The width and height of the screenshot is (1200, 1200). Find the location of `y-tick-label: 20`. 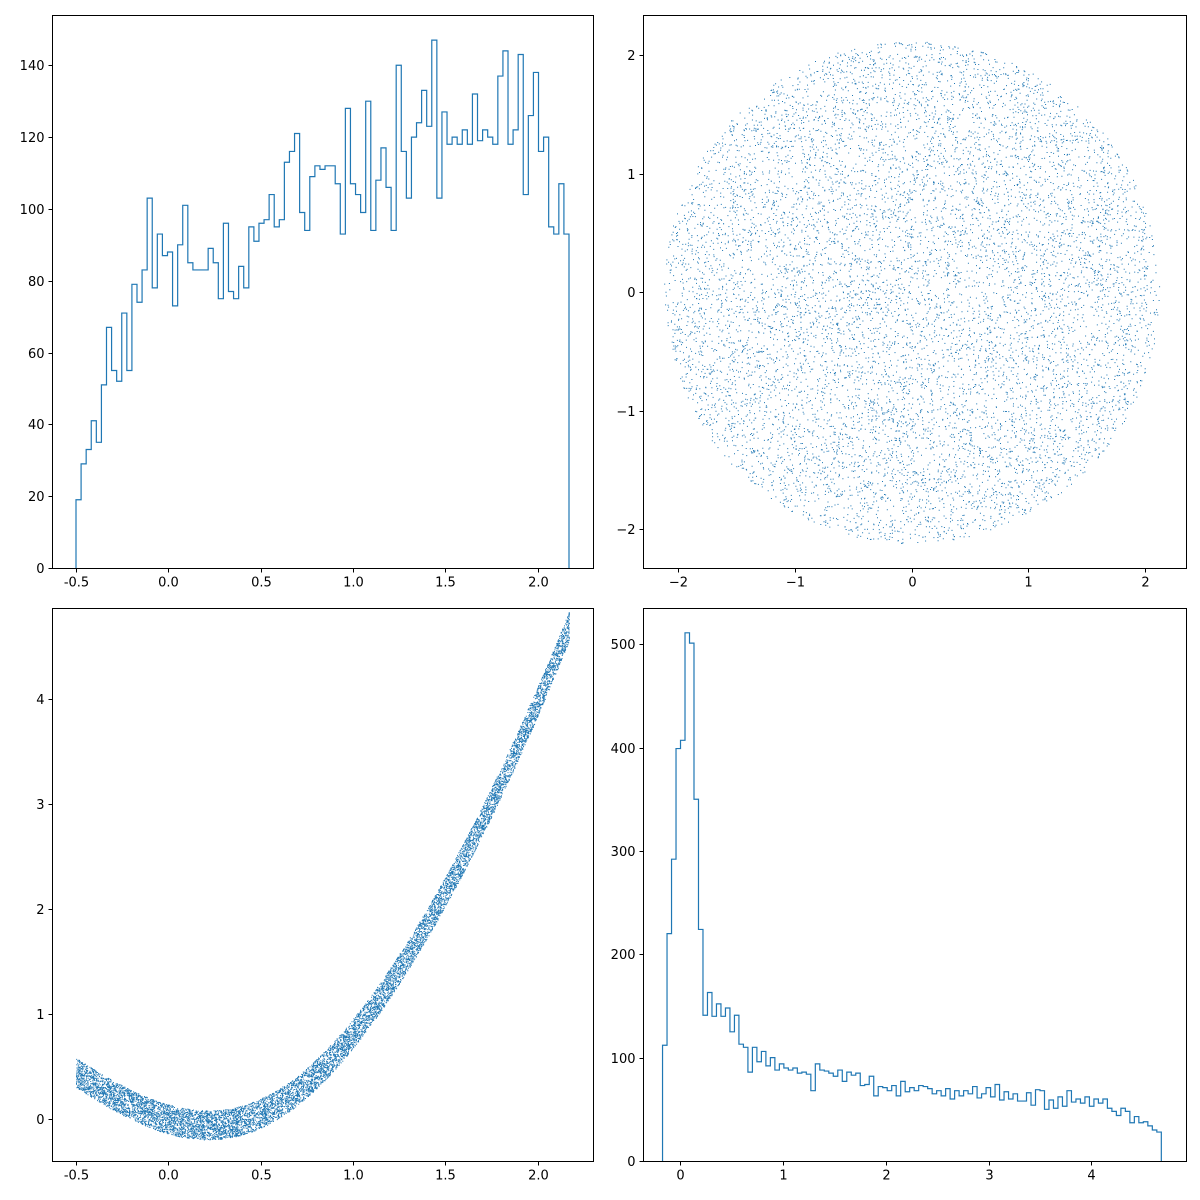

y-tick-label: 20 is located at coordinates (36, 497).